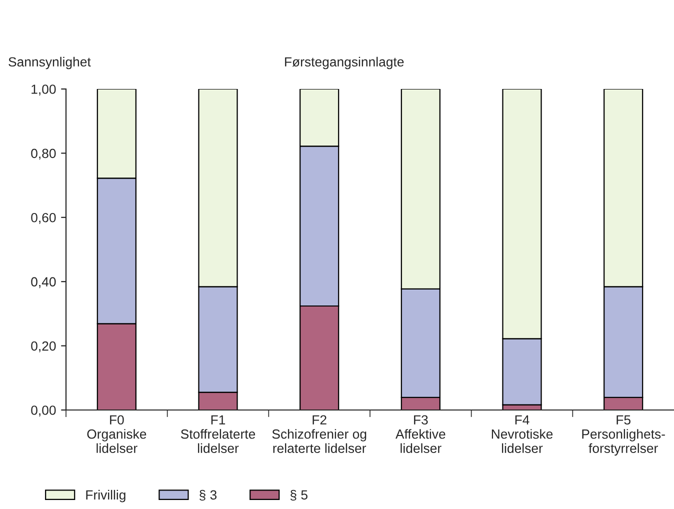 The height and width of the screenshot is (509, 674). What do you see at coordinates (43, 154) in the screenshot?
I see `y-tick-label: 0,80` at bounding box center [43, 154].